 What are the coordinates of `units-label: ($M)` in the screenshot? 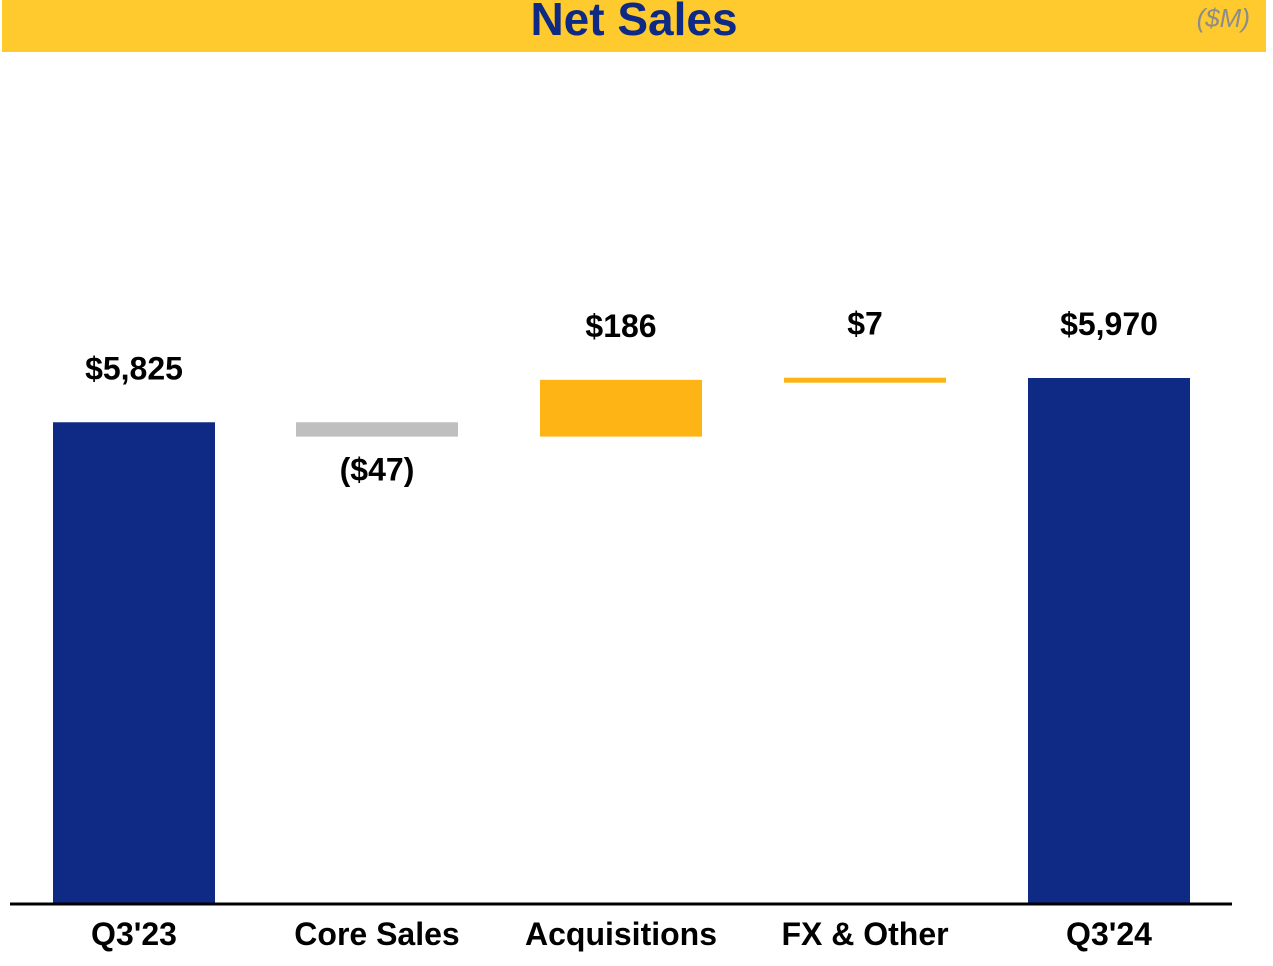 It's located at (1223, 18).